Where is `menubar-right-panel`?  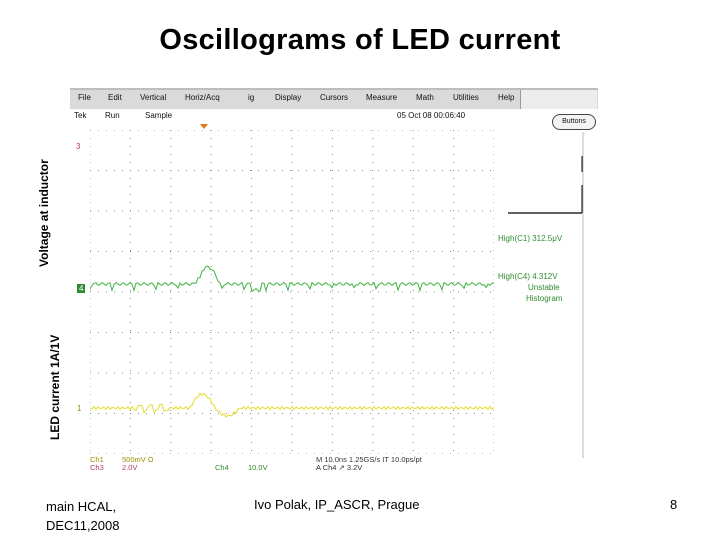
menubar-right-panel is located at coordinates (558, 99).